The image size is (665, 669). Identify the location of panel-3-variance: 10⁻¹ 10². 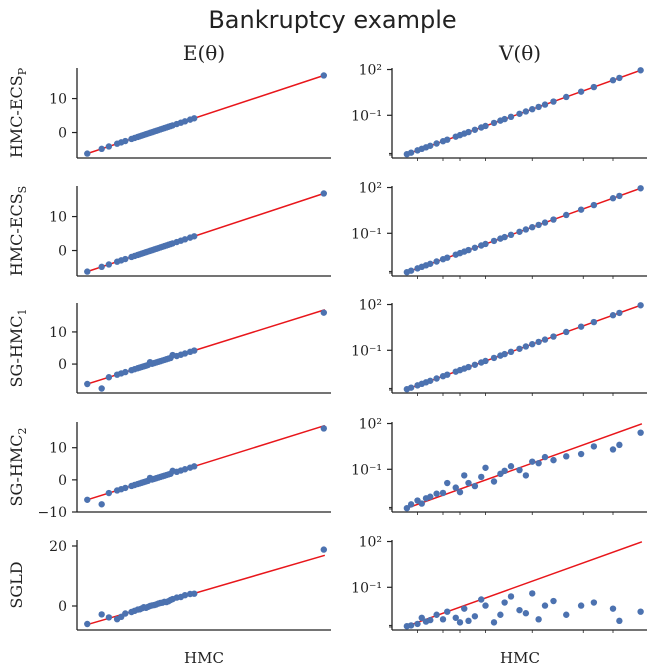
(499, 347).